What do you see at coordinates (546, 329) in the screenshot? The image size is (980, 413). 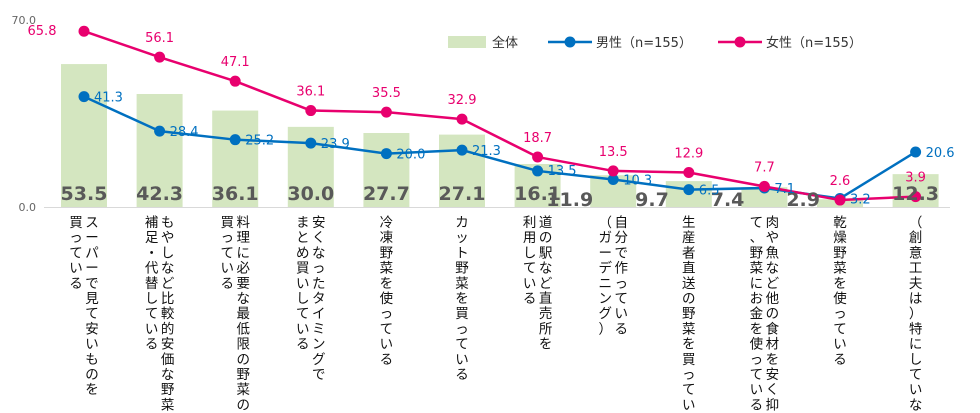 I see `category-label-char: 所` at bounding box center [546, 329].